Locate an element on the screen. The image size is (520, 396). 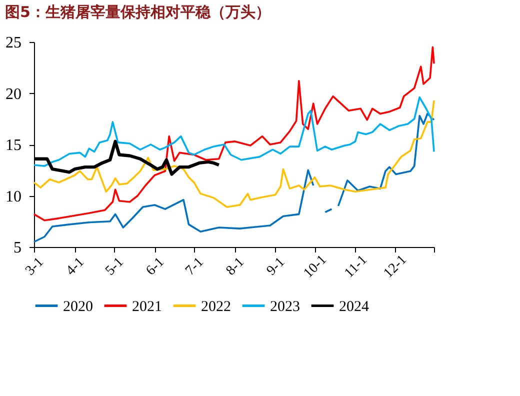
legend-label: 2023 is located at coordinates (285, 306).